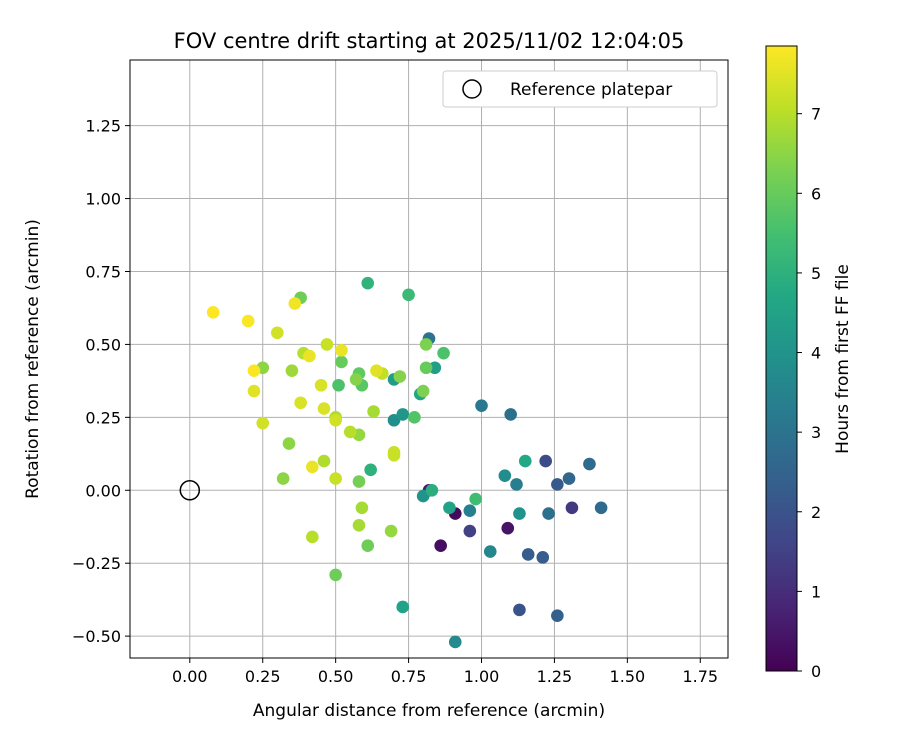 Image resolution: width=900 pixels, height=750 pixels. I want to click on y-axis-ticks: −0.50 −0.25 0.00 0.25 0.50 0.75 1.00 1.25, so click(101, 381).